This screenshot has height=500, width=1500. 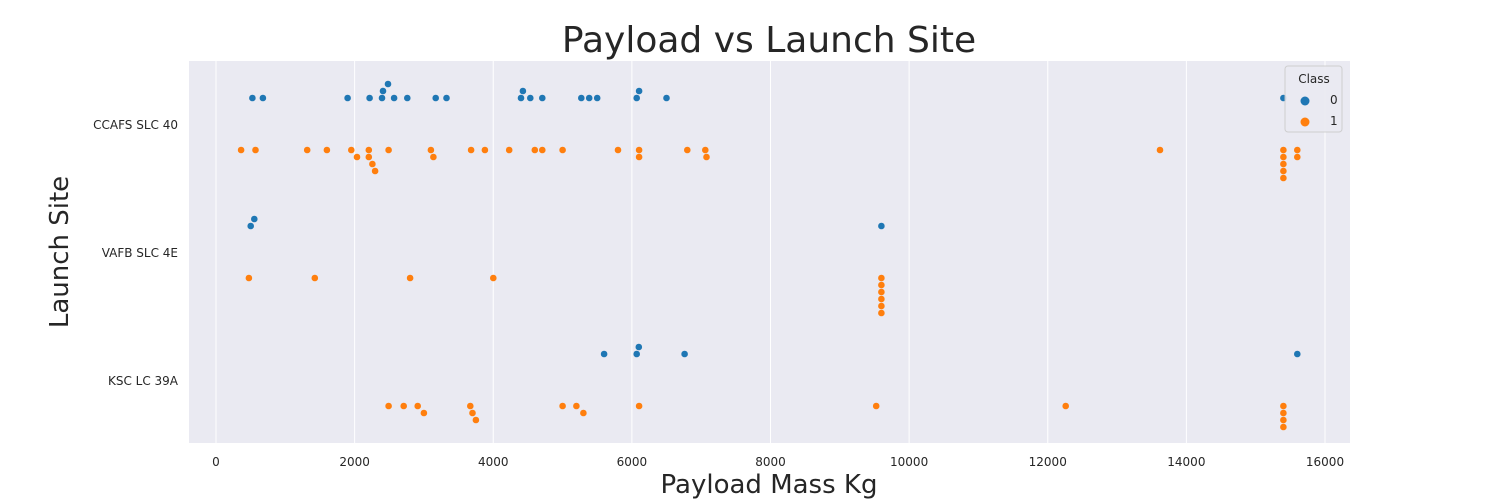 What do you see at coordinates (1334, 121) in the screenshot?
I see `legend-label-1: 1` at bounding box center [1334, 121].